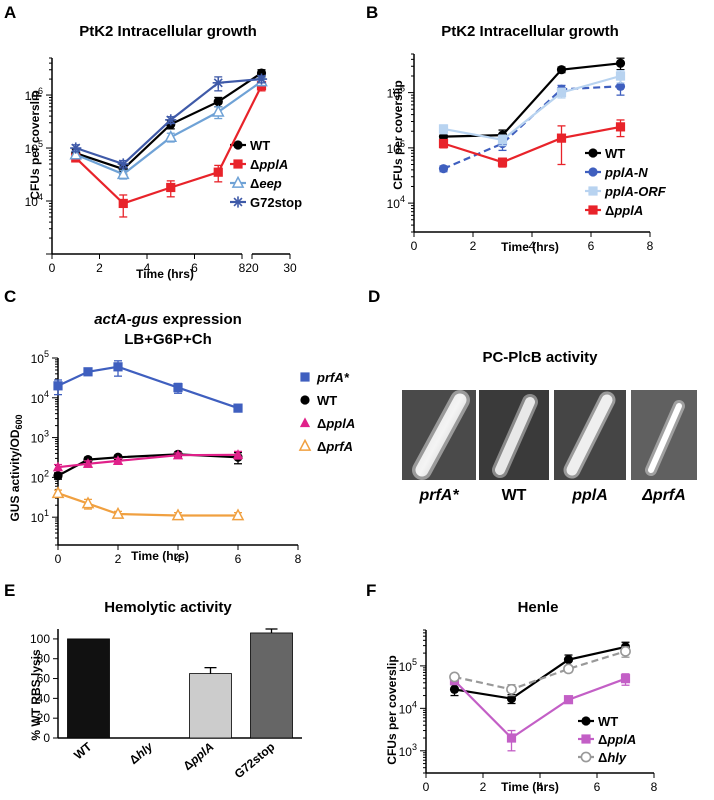 Image resolution: width=714 pixels, height=800 pixels. What do you see at coordinates (178, 514) in the screenshot?
I see `data-point-dprfa` at bounding box center [178, 514].